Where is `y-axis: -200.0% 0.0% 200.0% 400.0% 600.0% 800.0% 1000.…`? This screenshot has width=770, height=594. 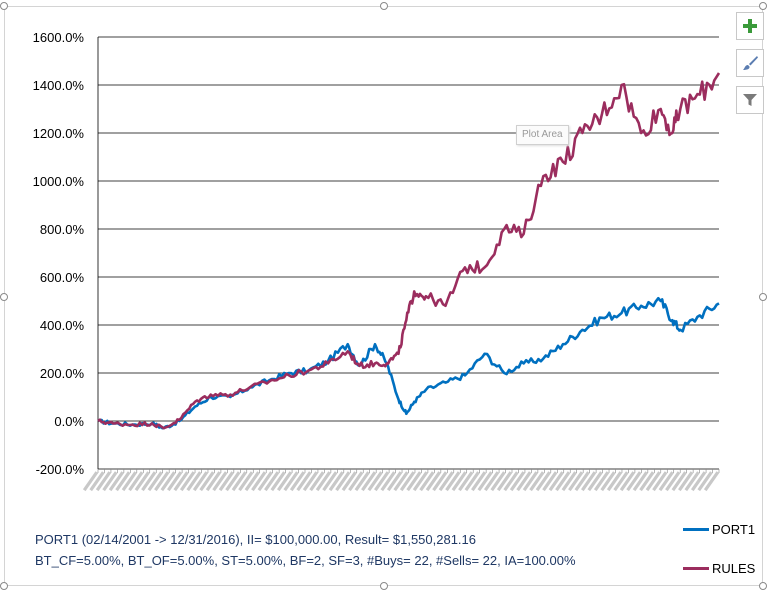
y-axis: -200.0% 0.0% 200.0% 400.0% 600.0% 800.0% 1000.… is located at coordinates (66, 253).